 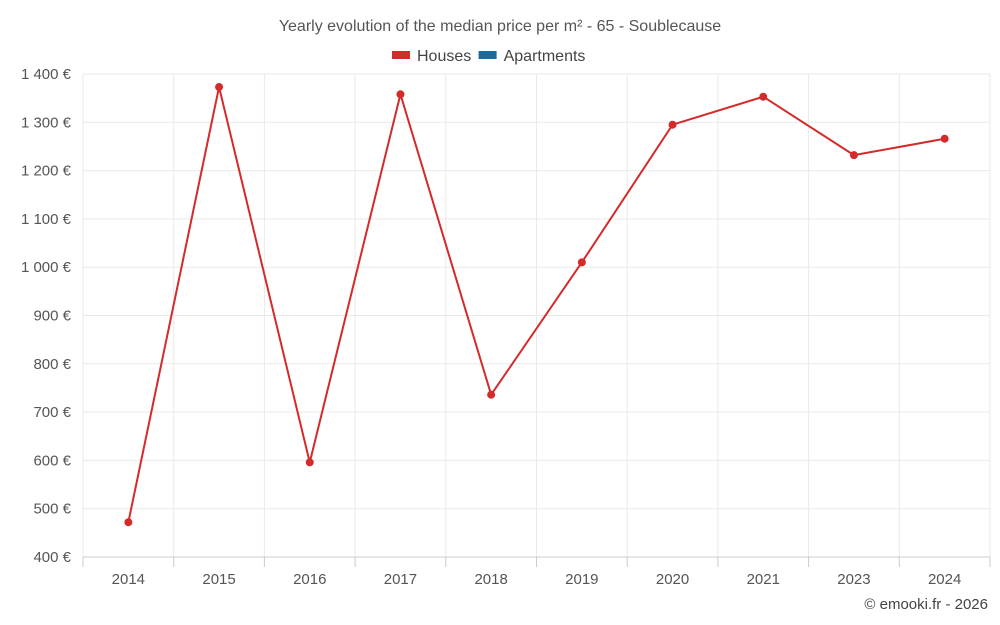 What do you see at coordinates (401, 55) in the screenshot?
I see `legend-swatch-houses` at bounding box center [401, 55].